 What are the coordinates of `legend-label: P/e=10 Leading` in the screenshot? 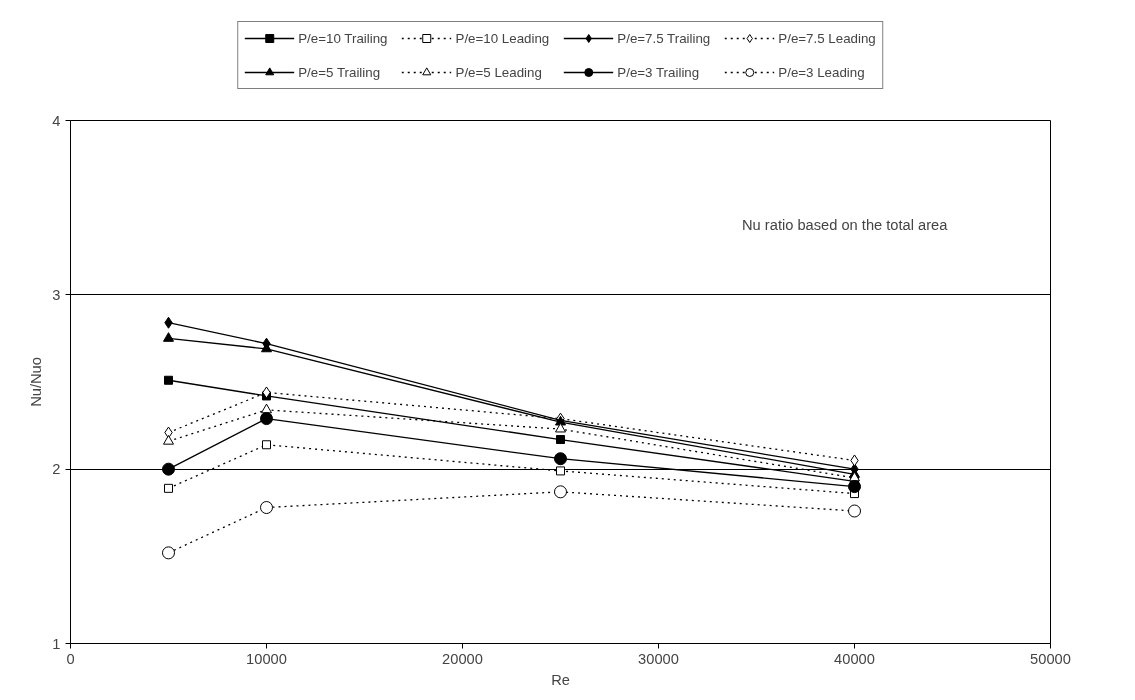 It's located at (502, 38).